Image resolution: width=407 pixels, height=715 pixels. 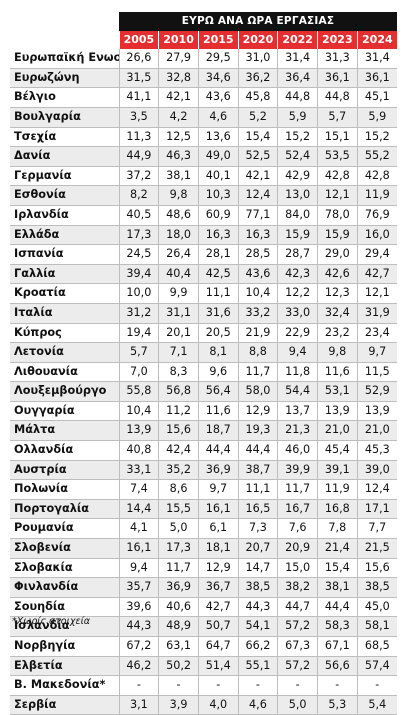 What do you see at coordinates (203, 548) in the screenshot?
I see `table-row: Σλοβενία 16,1 17,3 18,1 20,7 20,9 21,4 21,5` at bounding box center [203, 548].